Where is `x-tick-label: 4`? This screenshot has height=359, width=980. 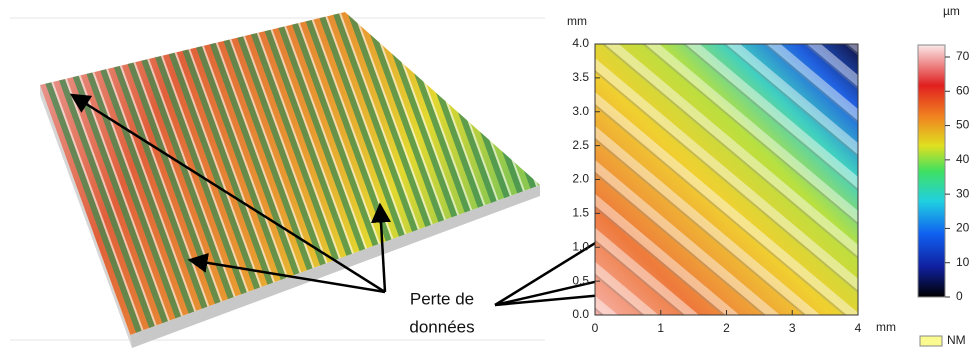 x-tick-label: 4 is located at coordinates (858, 328).